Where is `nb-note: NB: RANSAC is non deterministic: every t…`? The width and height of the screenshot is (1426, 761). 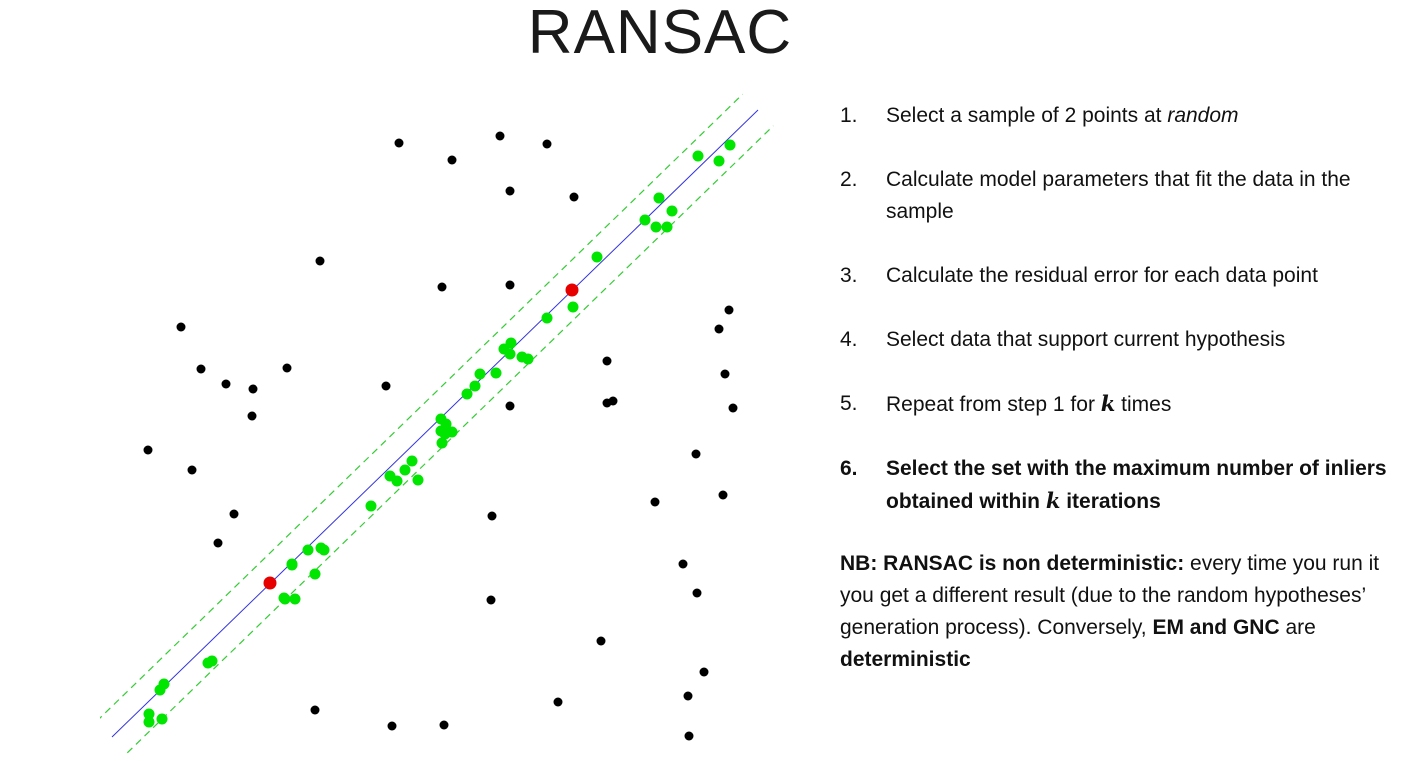 nb-note: NB: RANSAC is non deterministic: every t… is located at coordinates (1120, 612).